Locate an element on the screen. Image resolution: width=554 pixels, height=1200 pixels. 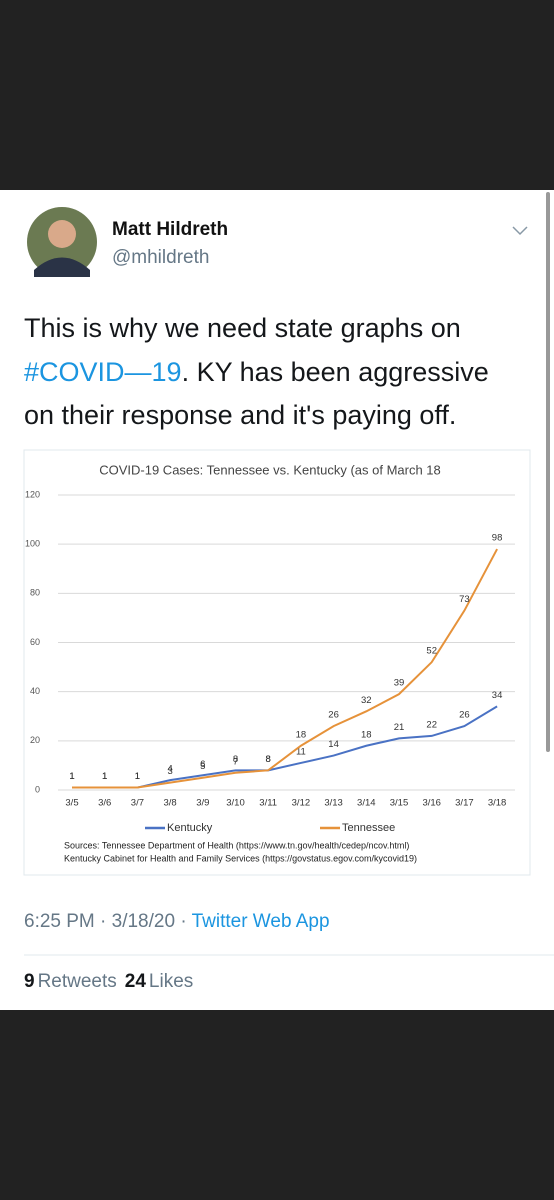
y-tick-label: 0 is located at coordinates (37, 789).